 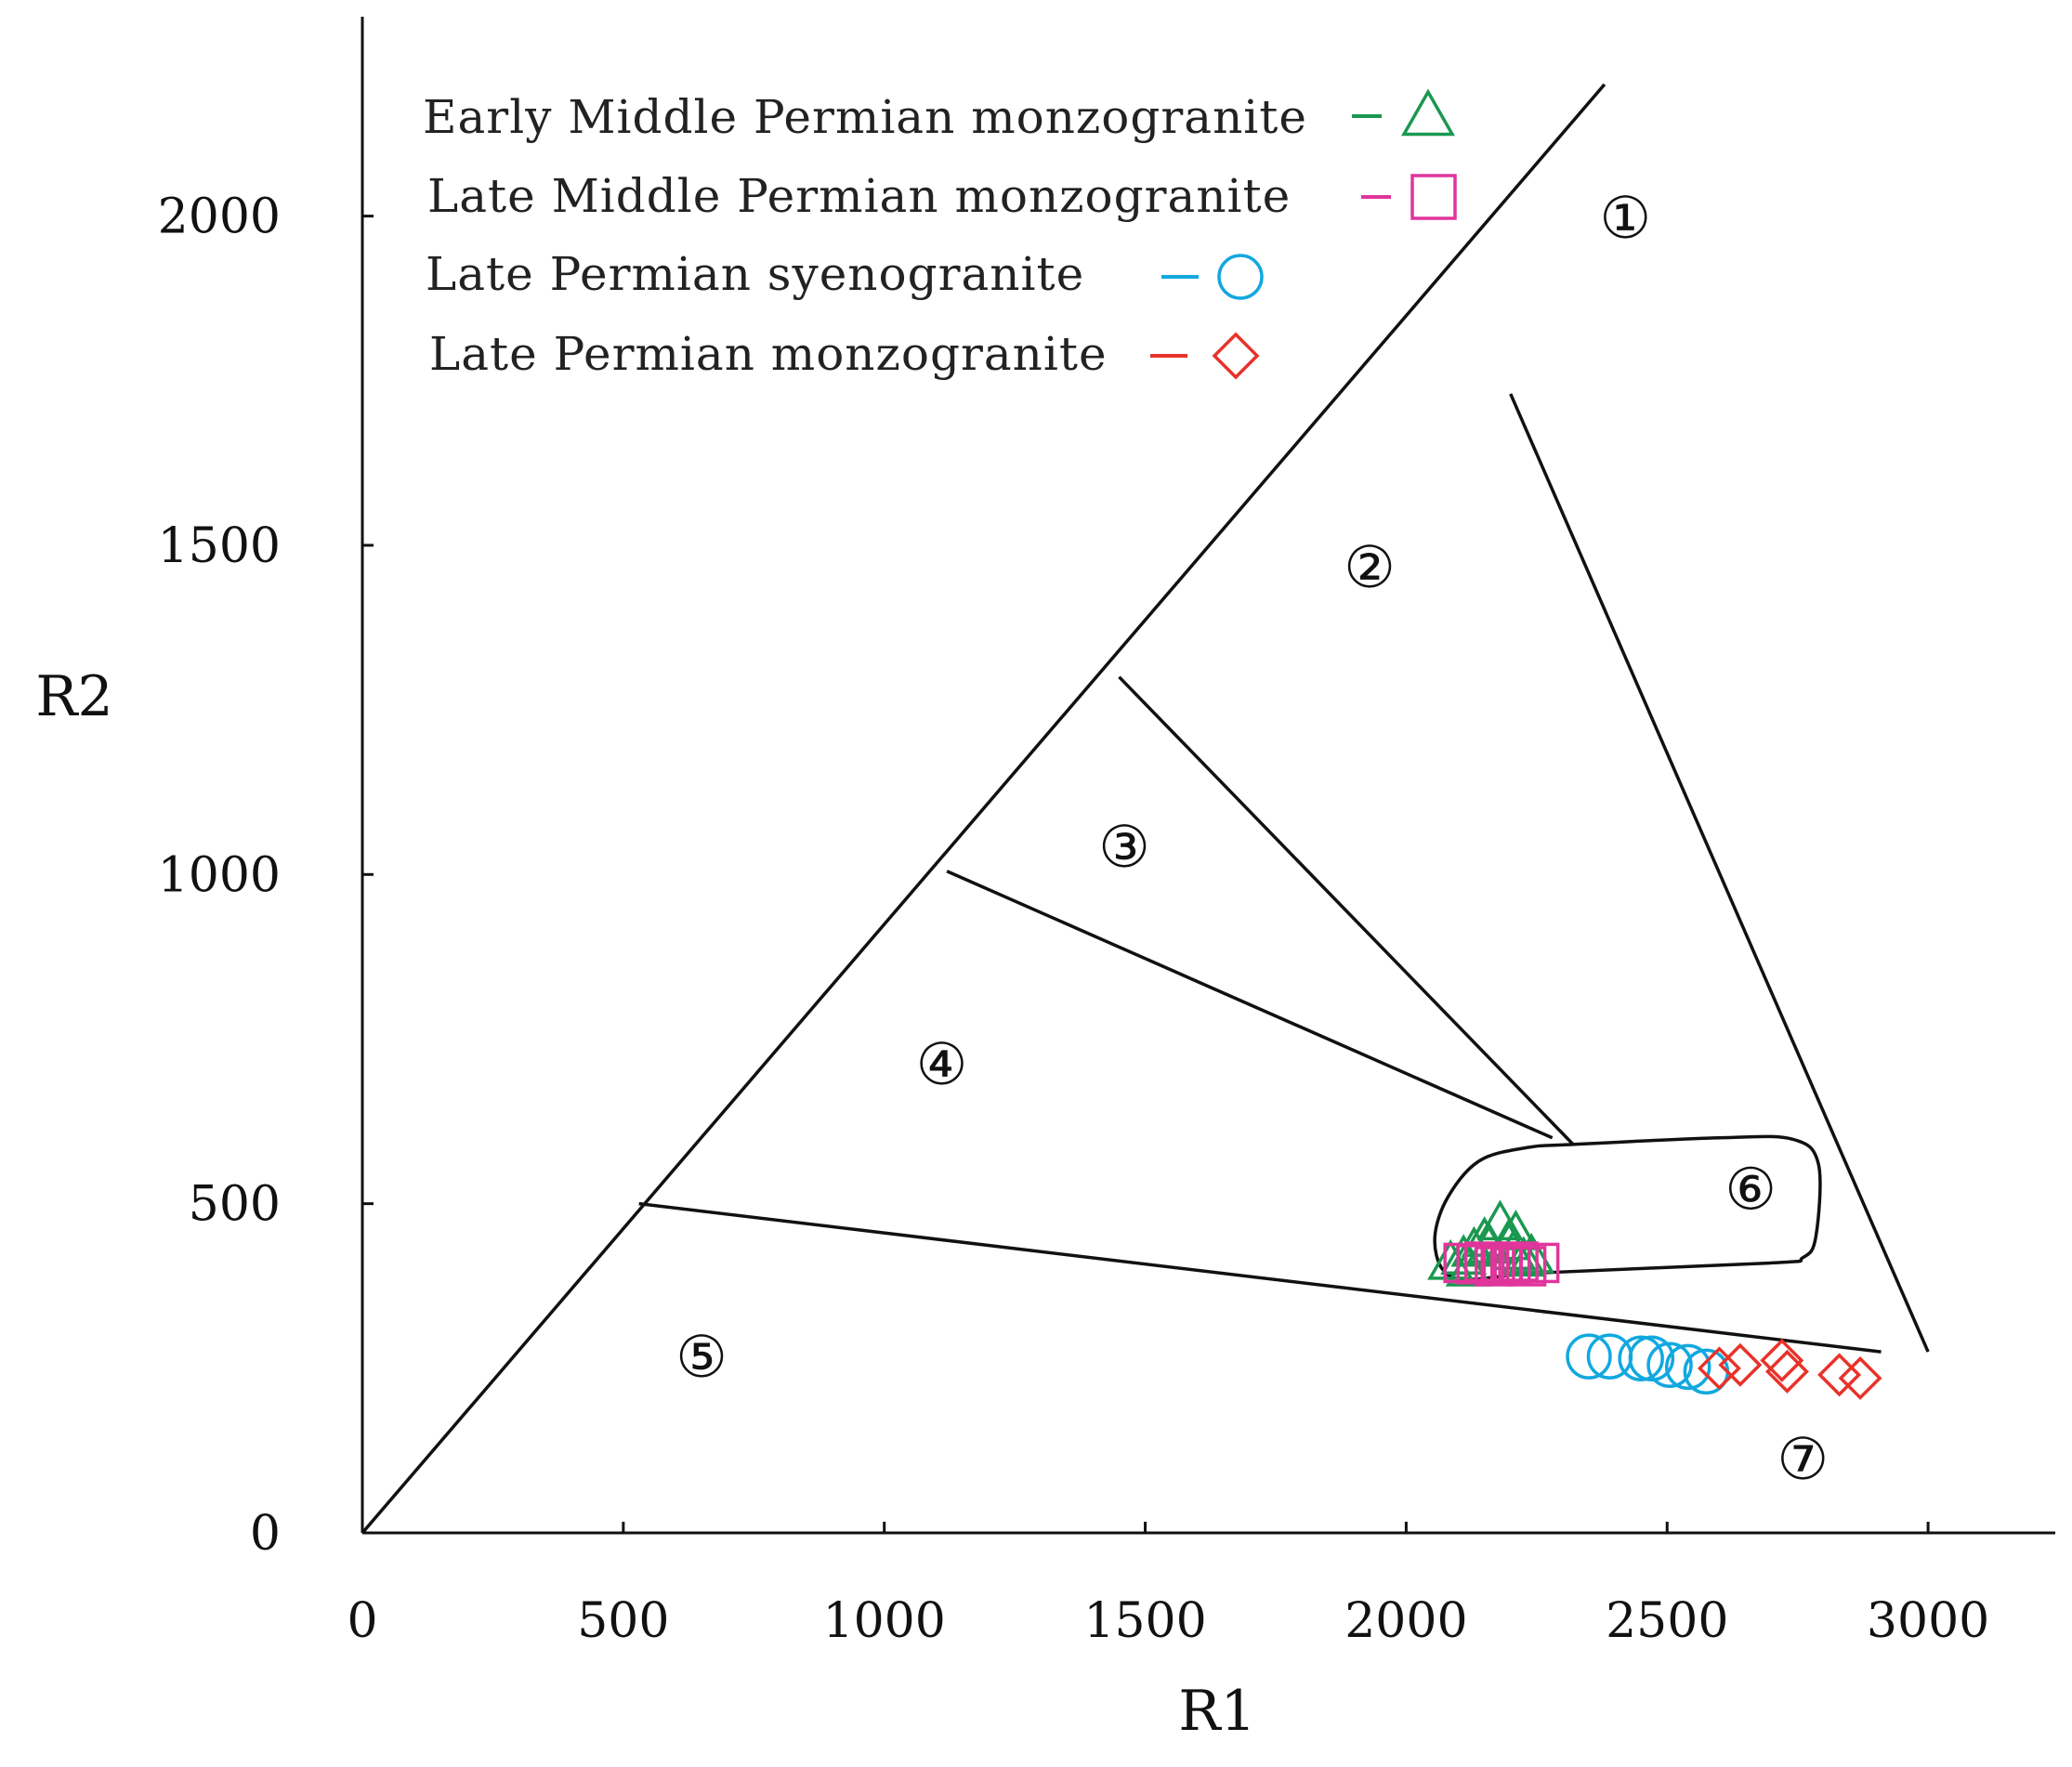 I want to click on region-label: ③, so click(x=1124, y=847).